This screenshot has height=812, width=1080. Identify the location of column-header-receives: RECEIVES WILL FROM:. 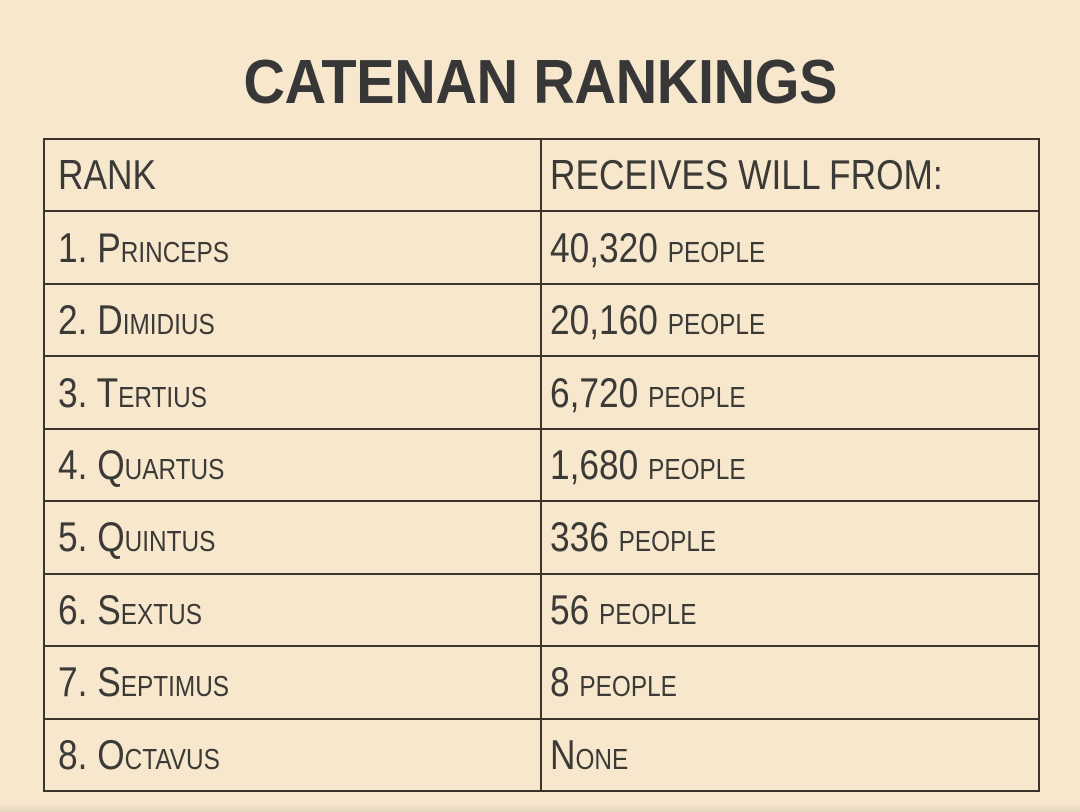
(790, 175).